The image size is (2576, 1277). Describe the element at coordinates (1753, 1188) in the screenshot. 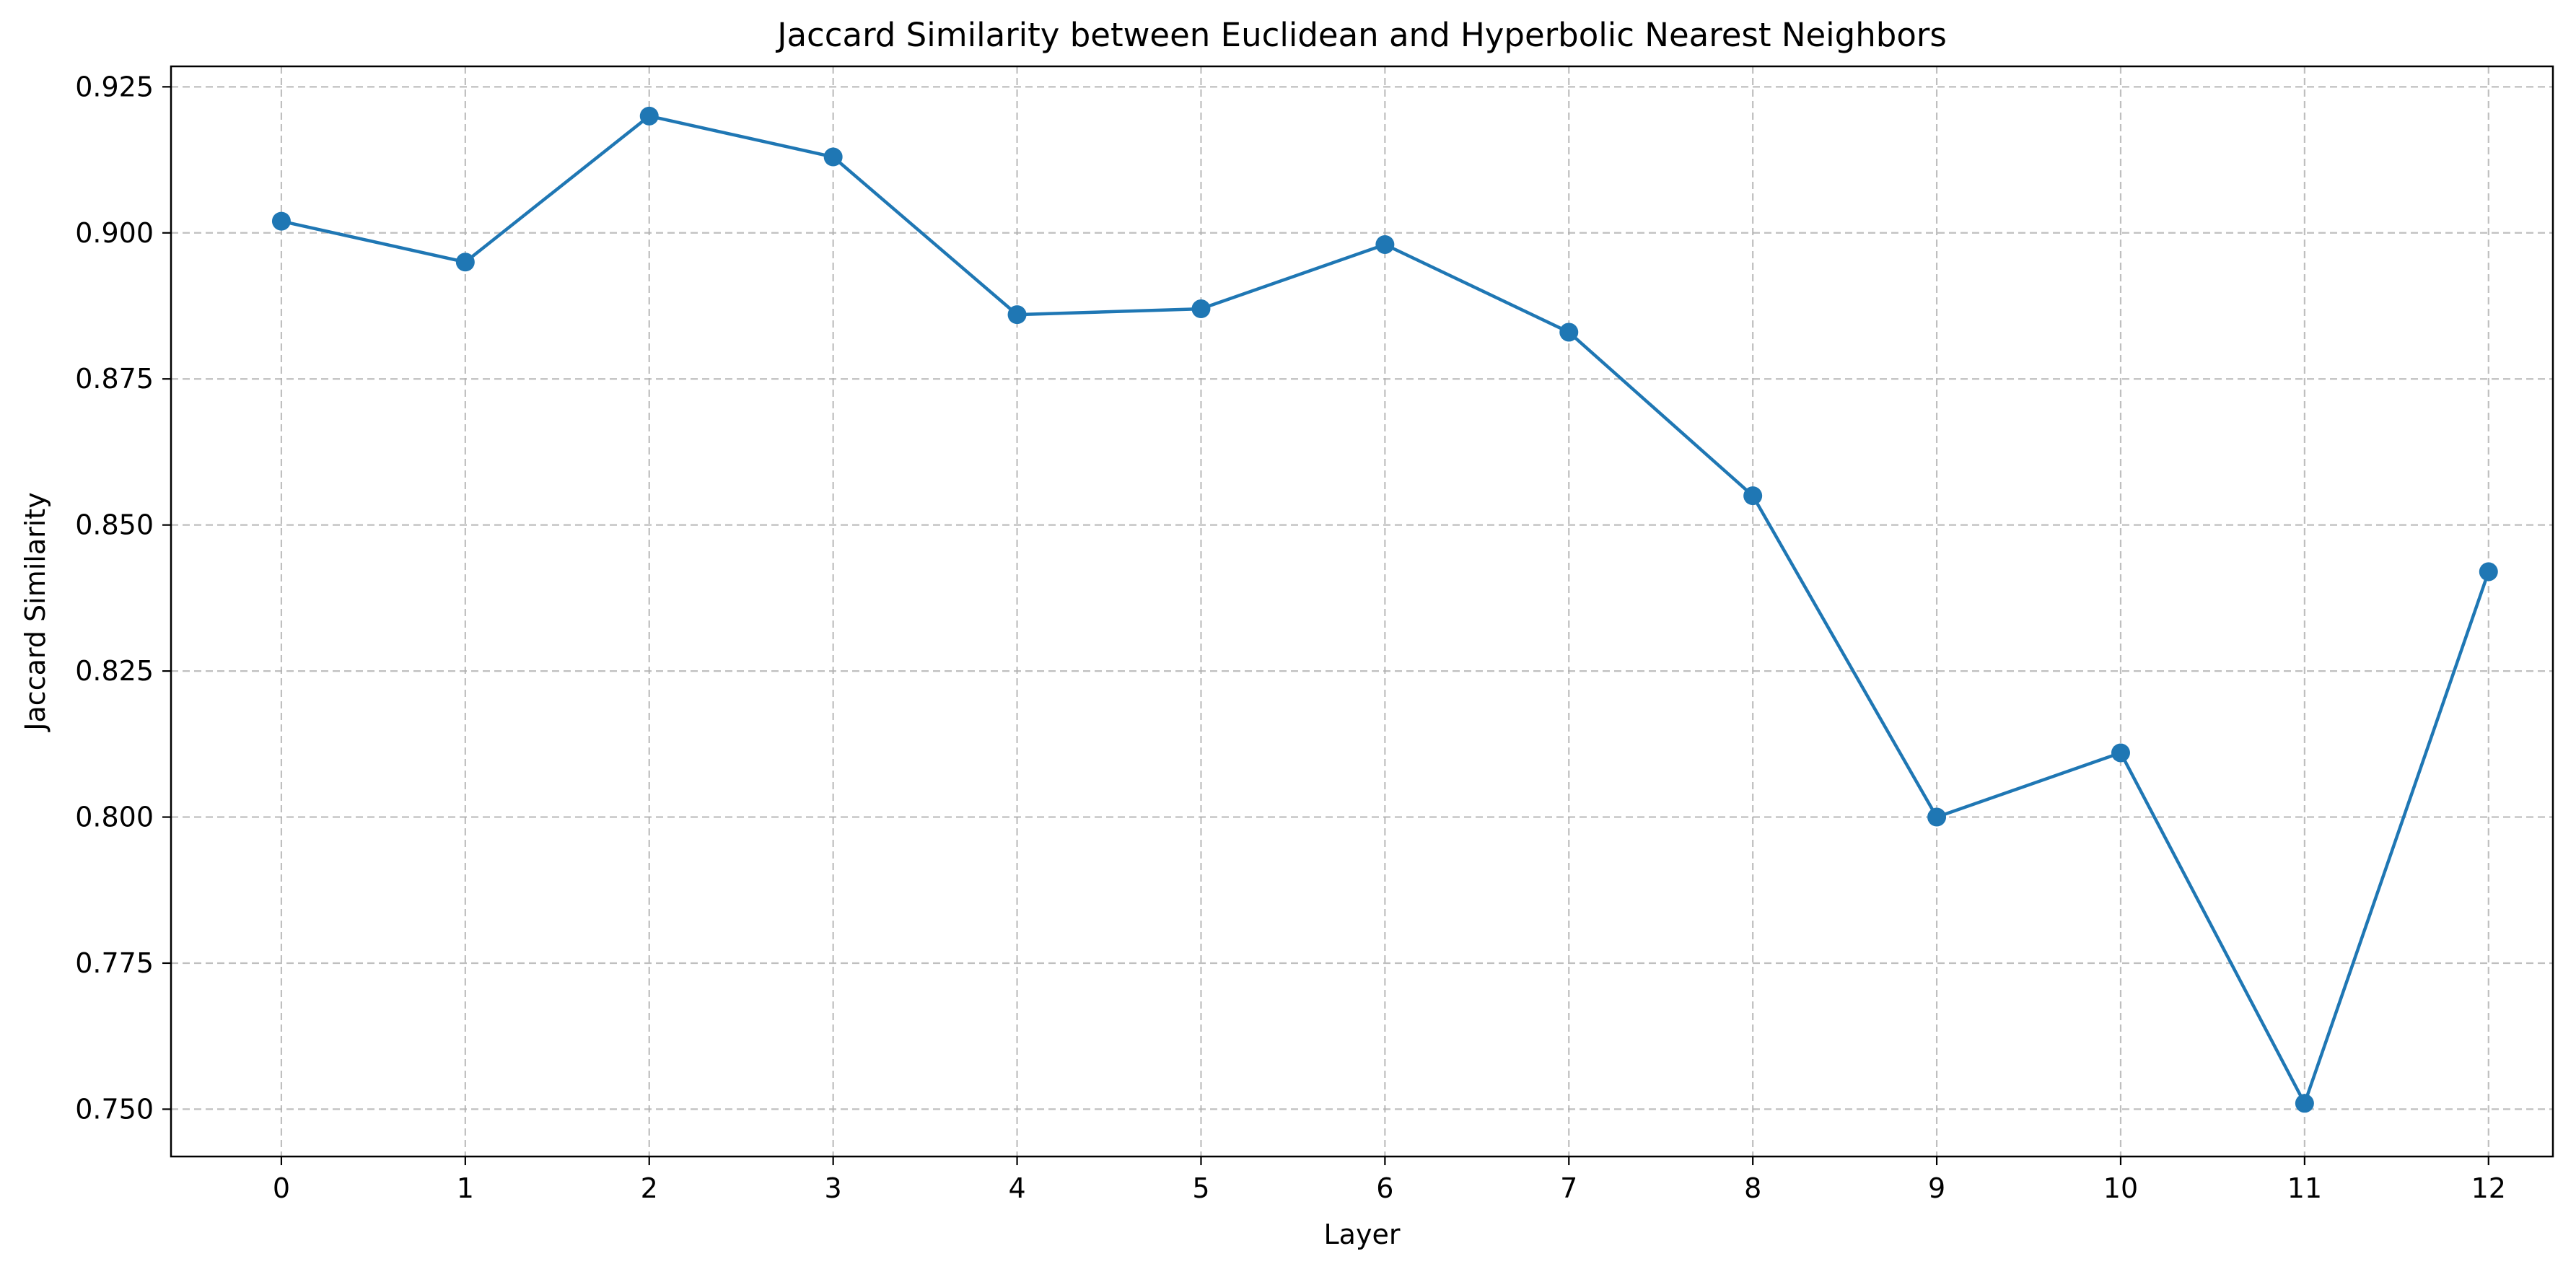

I see `x-tick-label: 8` at that location.